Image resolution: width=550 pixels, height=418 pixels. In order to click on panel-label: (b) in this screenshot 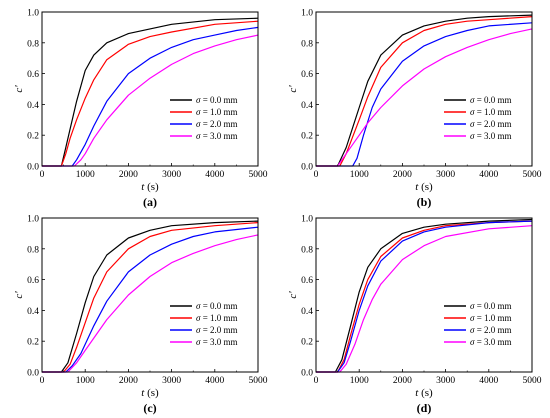, I will do `click(424, 202)`.